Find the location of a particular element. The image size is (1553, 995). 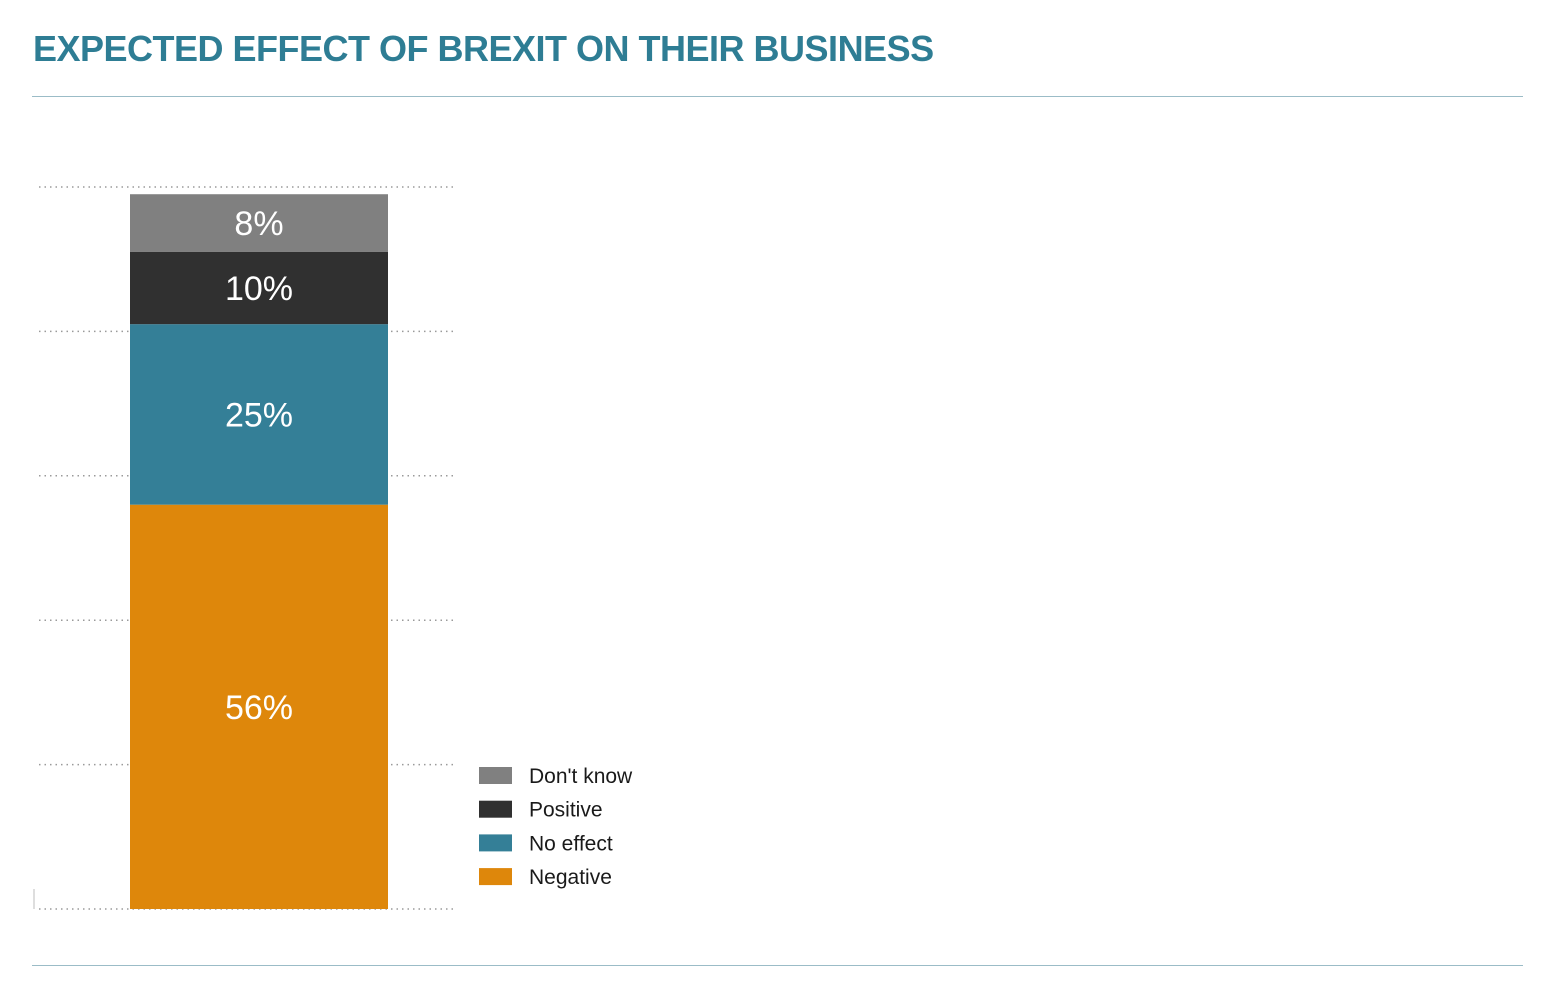

top-divider is located at coordinates (777, 96).